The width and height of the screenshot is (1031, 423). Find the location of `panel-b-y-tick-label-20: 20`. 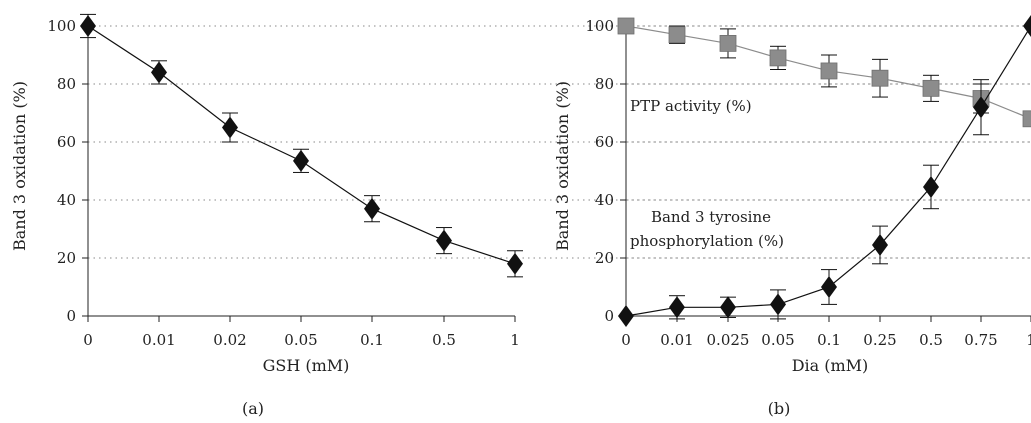

panel-b-y-tick-label-20: 20 is located at coordinates (604, 258).